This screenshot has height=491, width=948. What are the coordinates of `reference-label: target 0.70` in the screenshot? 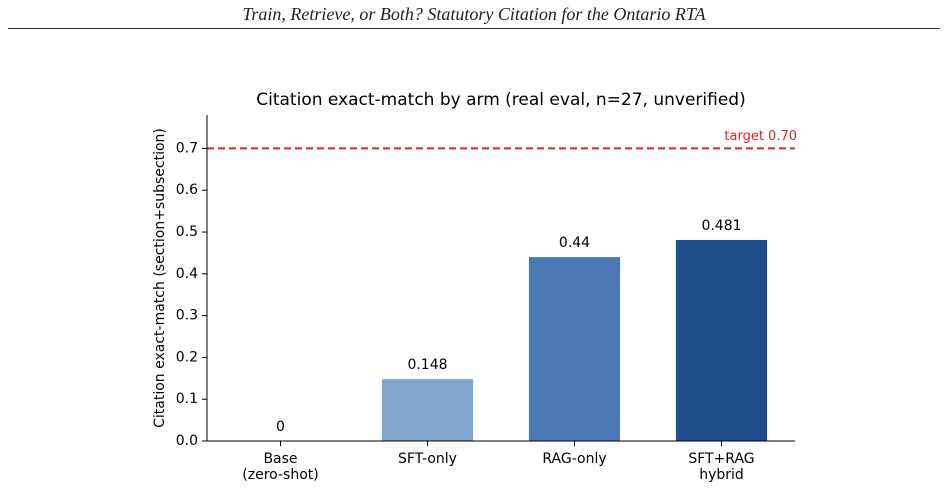 It's located at (760, 136).